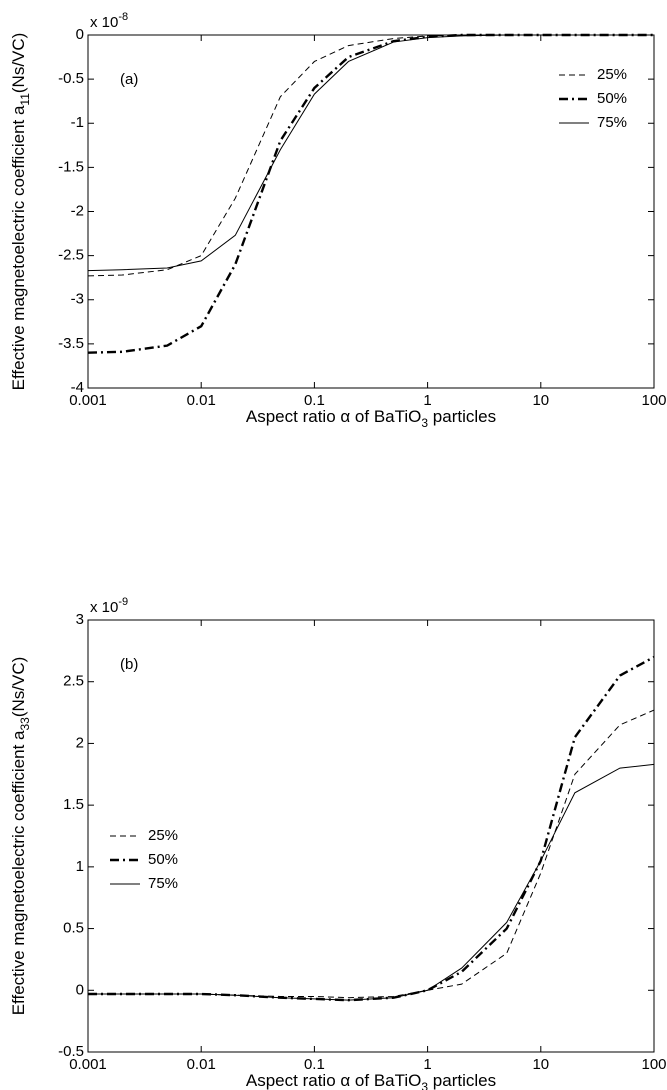 This screenshot has height=1090, width=667. What do you see at coordinates (25, 724) in the screenshot?
I see `y-label-sub: 33` at bounding box center [25, 724].